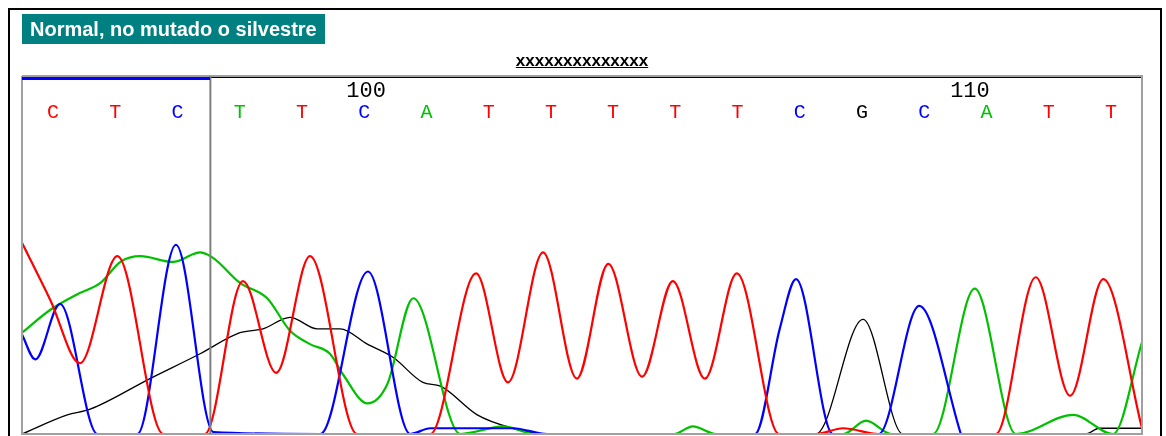 This screenshot has width=1166, height=436. I want to click on text: A, so click(426, 112).